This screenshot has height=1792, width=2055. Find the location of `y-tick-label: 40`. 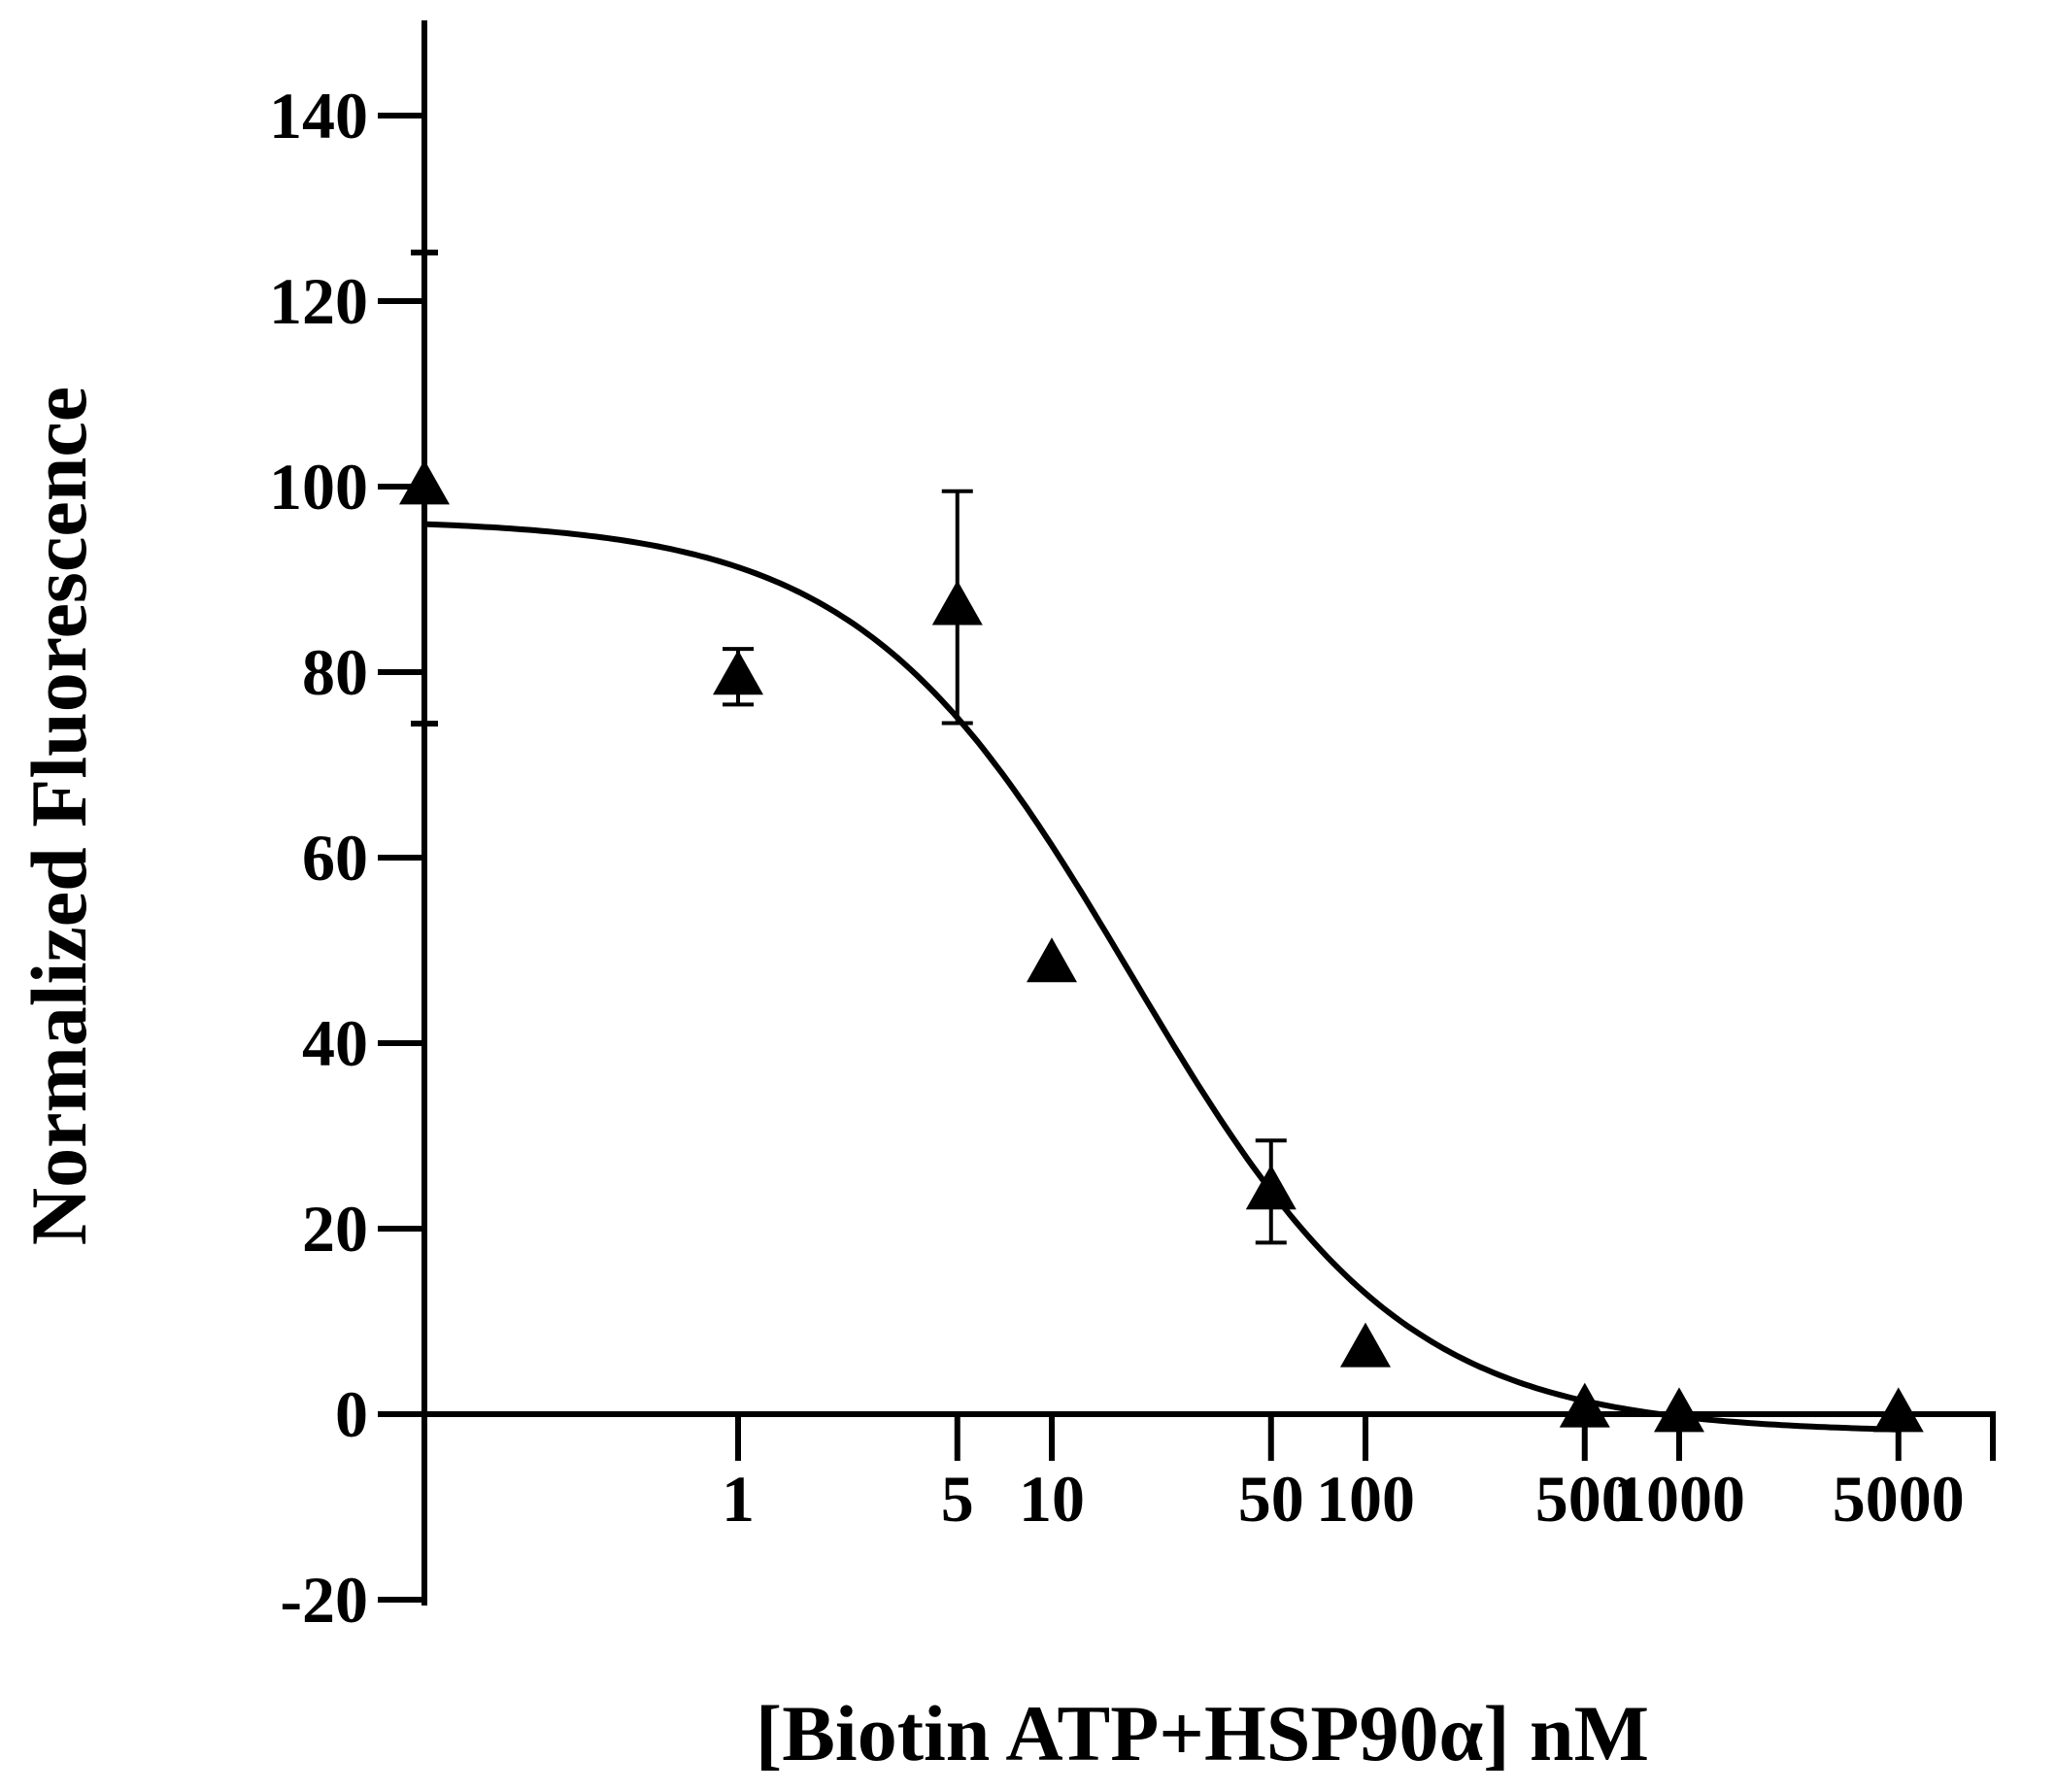

y-tick-label: 40 is located at coordinates (335, 1043).